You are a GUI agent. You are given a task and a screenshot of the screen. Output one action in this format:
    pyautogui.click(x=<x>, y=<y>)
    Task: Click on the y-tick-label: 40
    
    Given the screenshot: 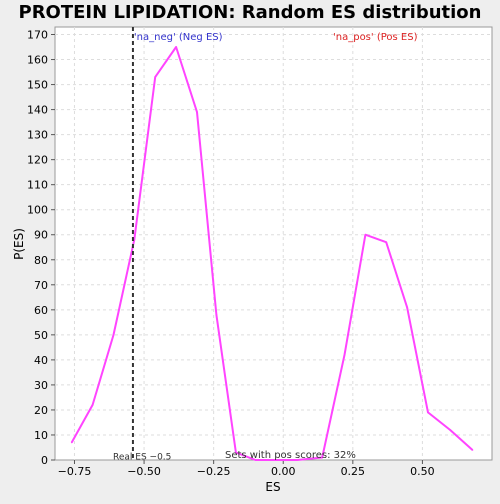 What is the action you would take?
    pyautogui.click(x=41, y=360)
    